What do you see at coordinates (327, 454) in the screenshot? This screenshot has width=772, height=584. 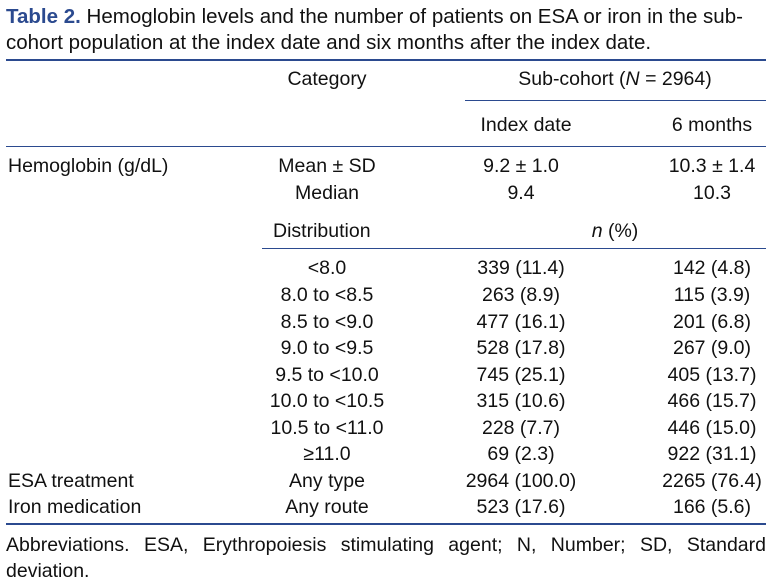 I see `dist-category: ≥11.0` at bounding box center [327, 454].